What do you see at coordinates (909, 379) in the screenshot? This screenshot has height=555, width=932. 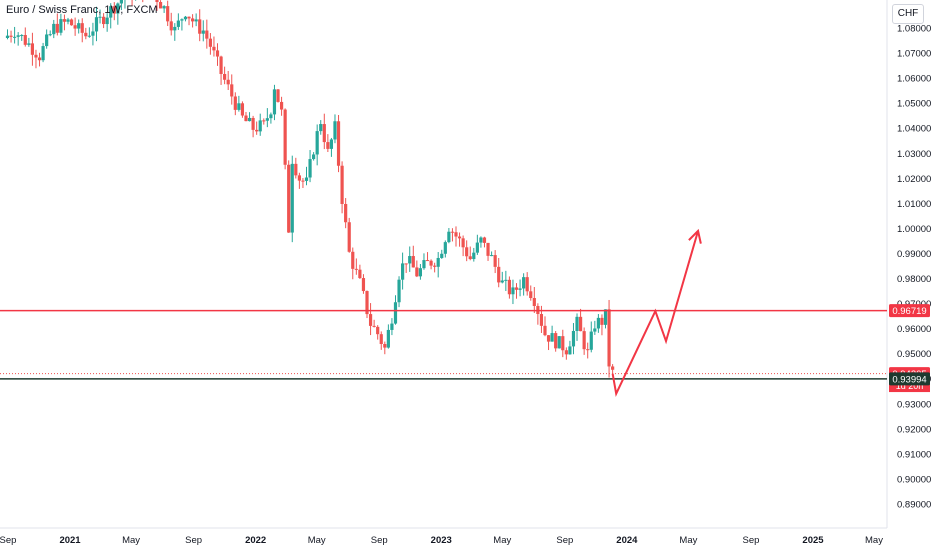 I see `support-price-label-bg` at bounding box center [909, 379].